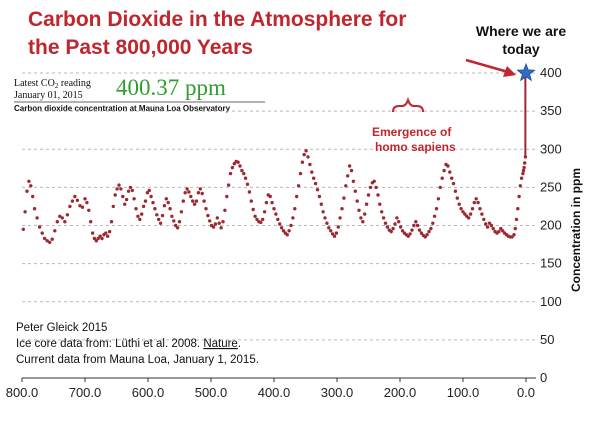 Image resolution: width=600 pixels, height=422 pixels. What do you see at coordinates (61, 328) in the screenshot?
I see `credit-author: Peter Gleick 2015` at bounding box center [61, 328].